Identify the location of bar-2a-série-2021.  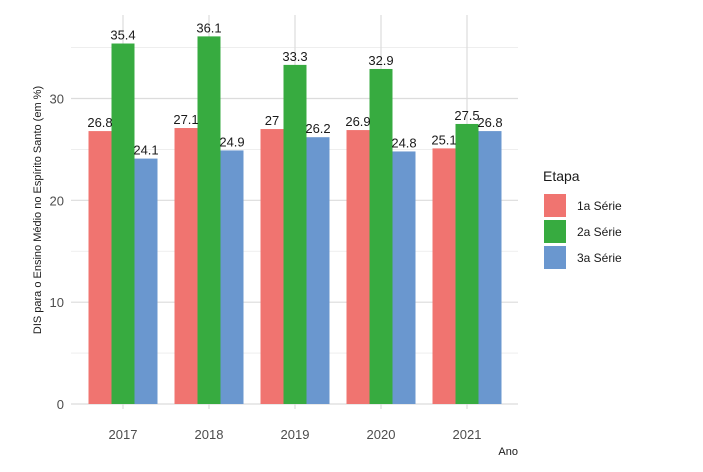
(467, 264).